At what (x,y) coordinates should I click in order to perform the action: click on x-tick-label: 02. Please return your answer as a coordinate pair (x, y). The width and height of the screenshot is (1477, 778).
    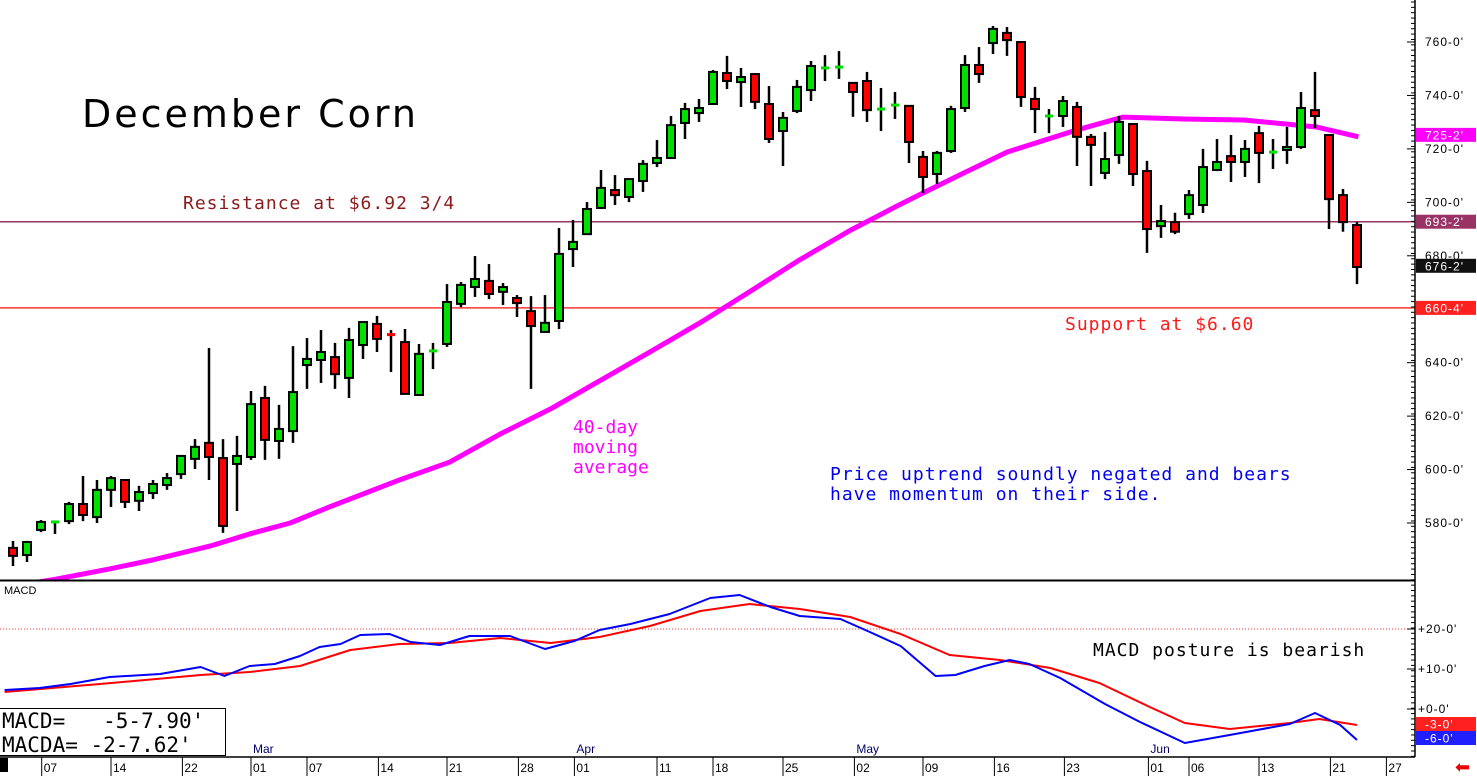
    Looking at the image, I should click on (863, 768).